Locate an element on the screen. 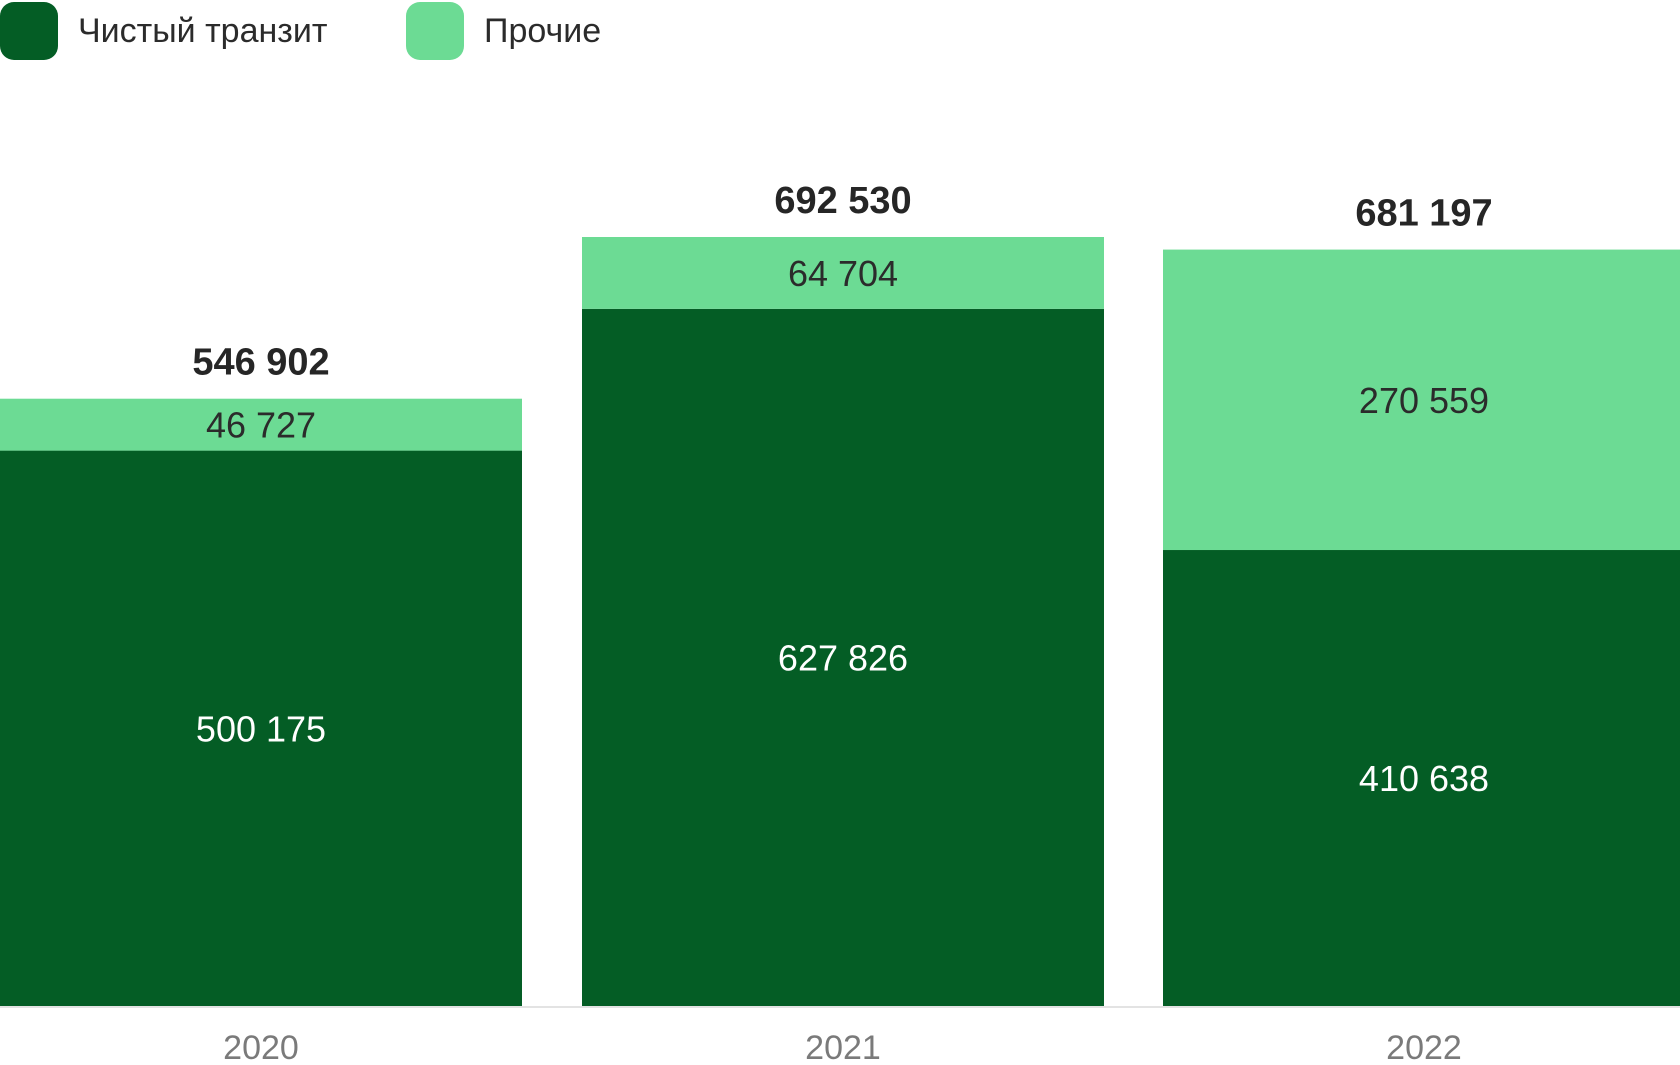  data-label-2022-clean-transit: 410 638 is located at coordinates (1424, 778).